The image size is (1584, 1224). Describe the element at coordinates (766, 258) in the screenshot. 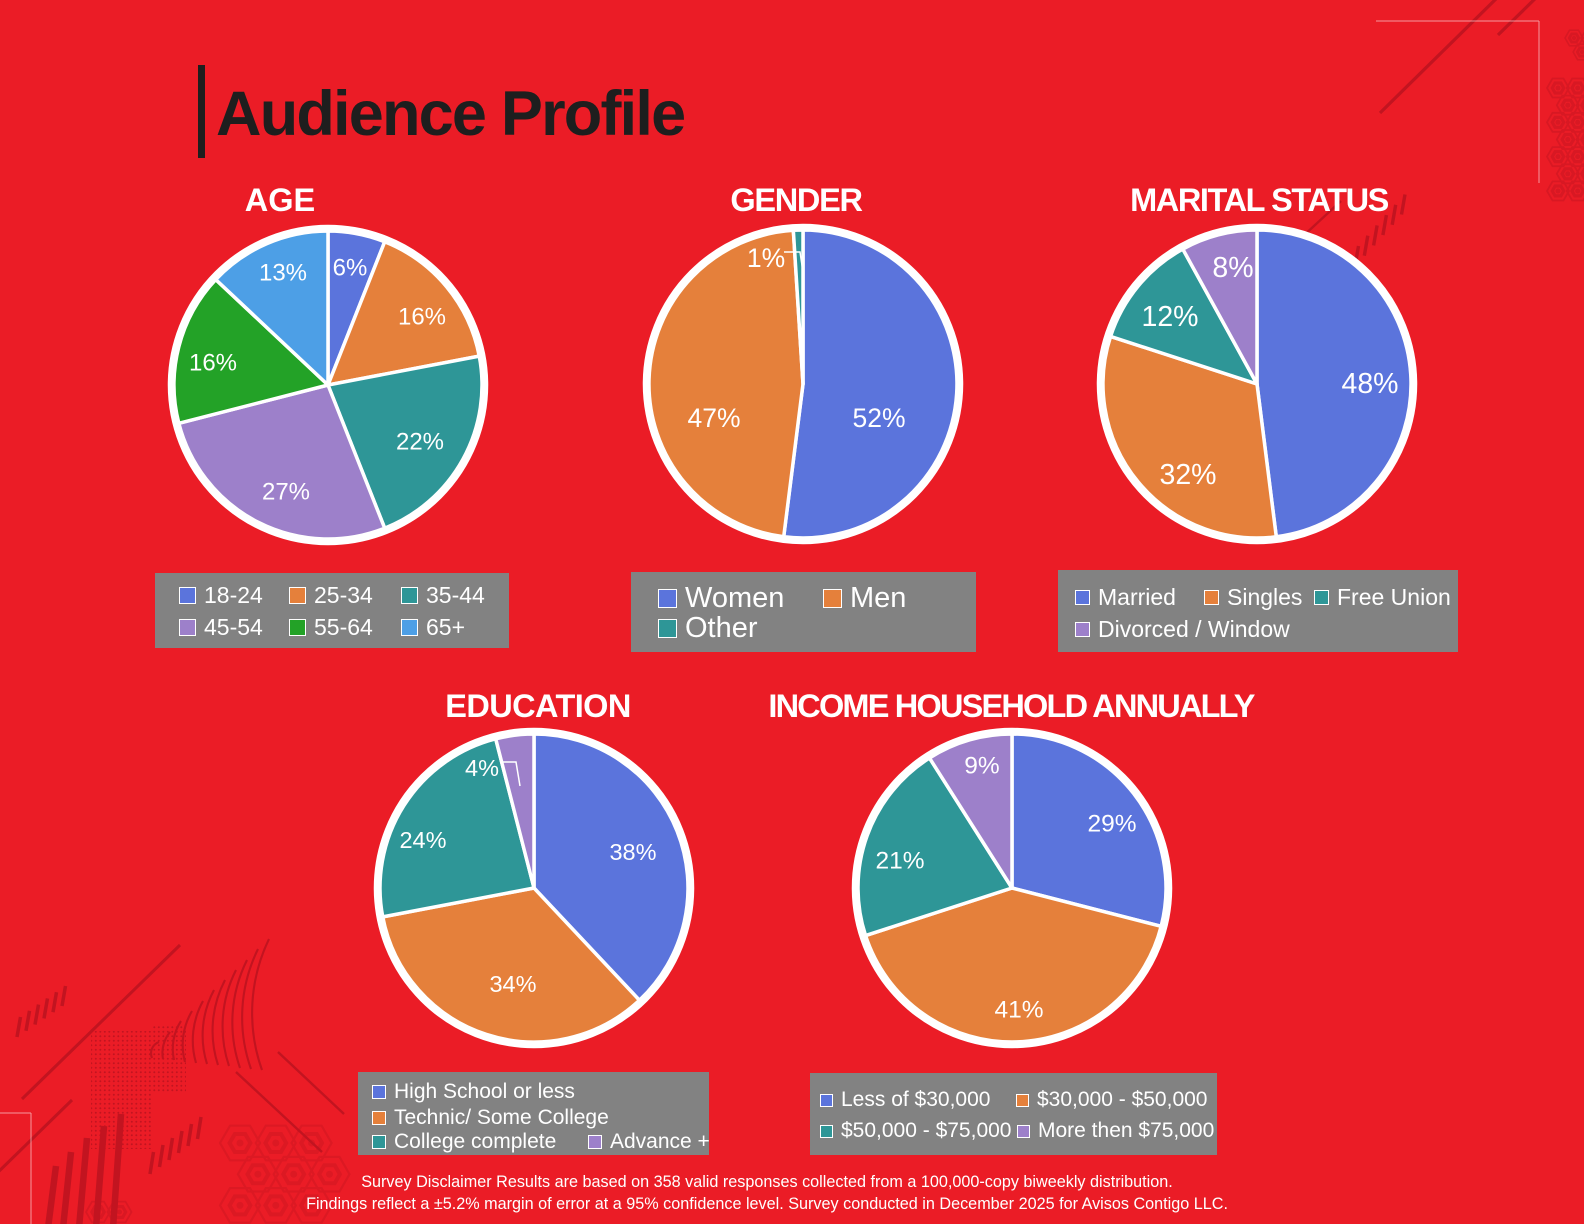

I see `svg-text: 1%` at that location.